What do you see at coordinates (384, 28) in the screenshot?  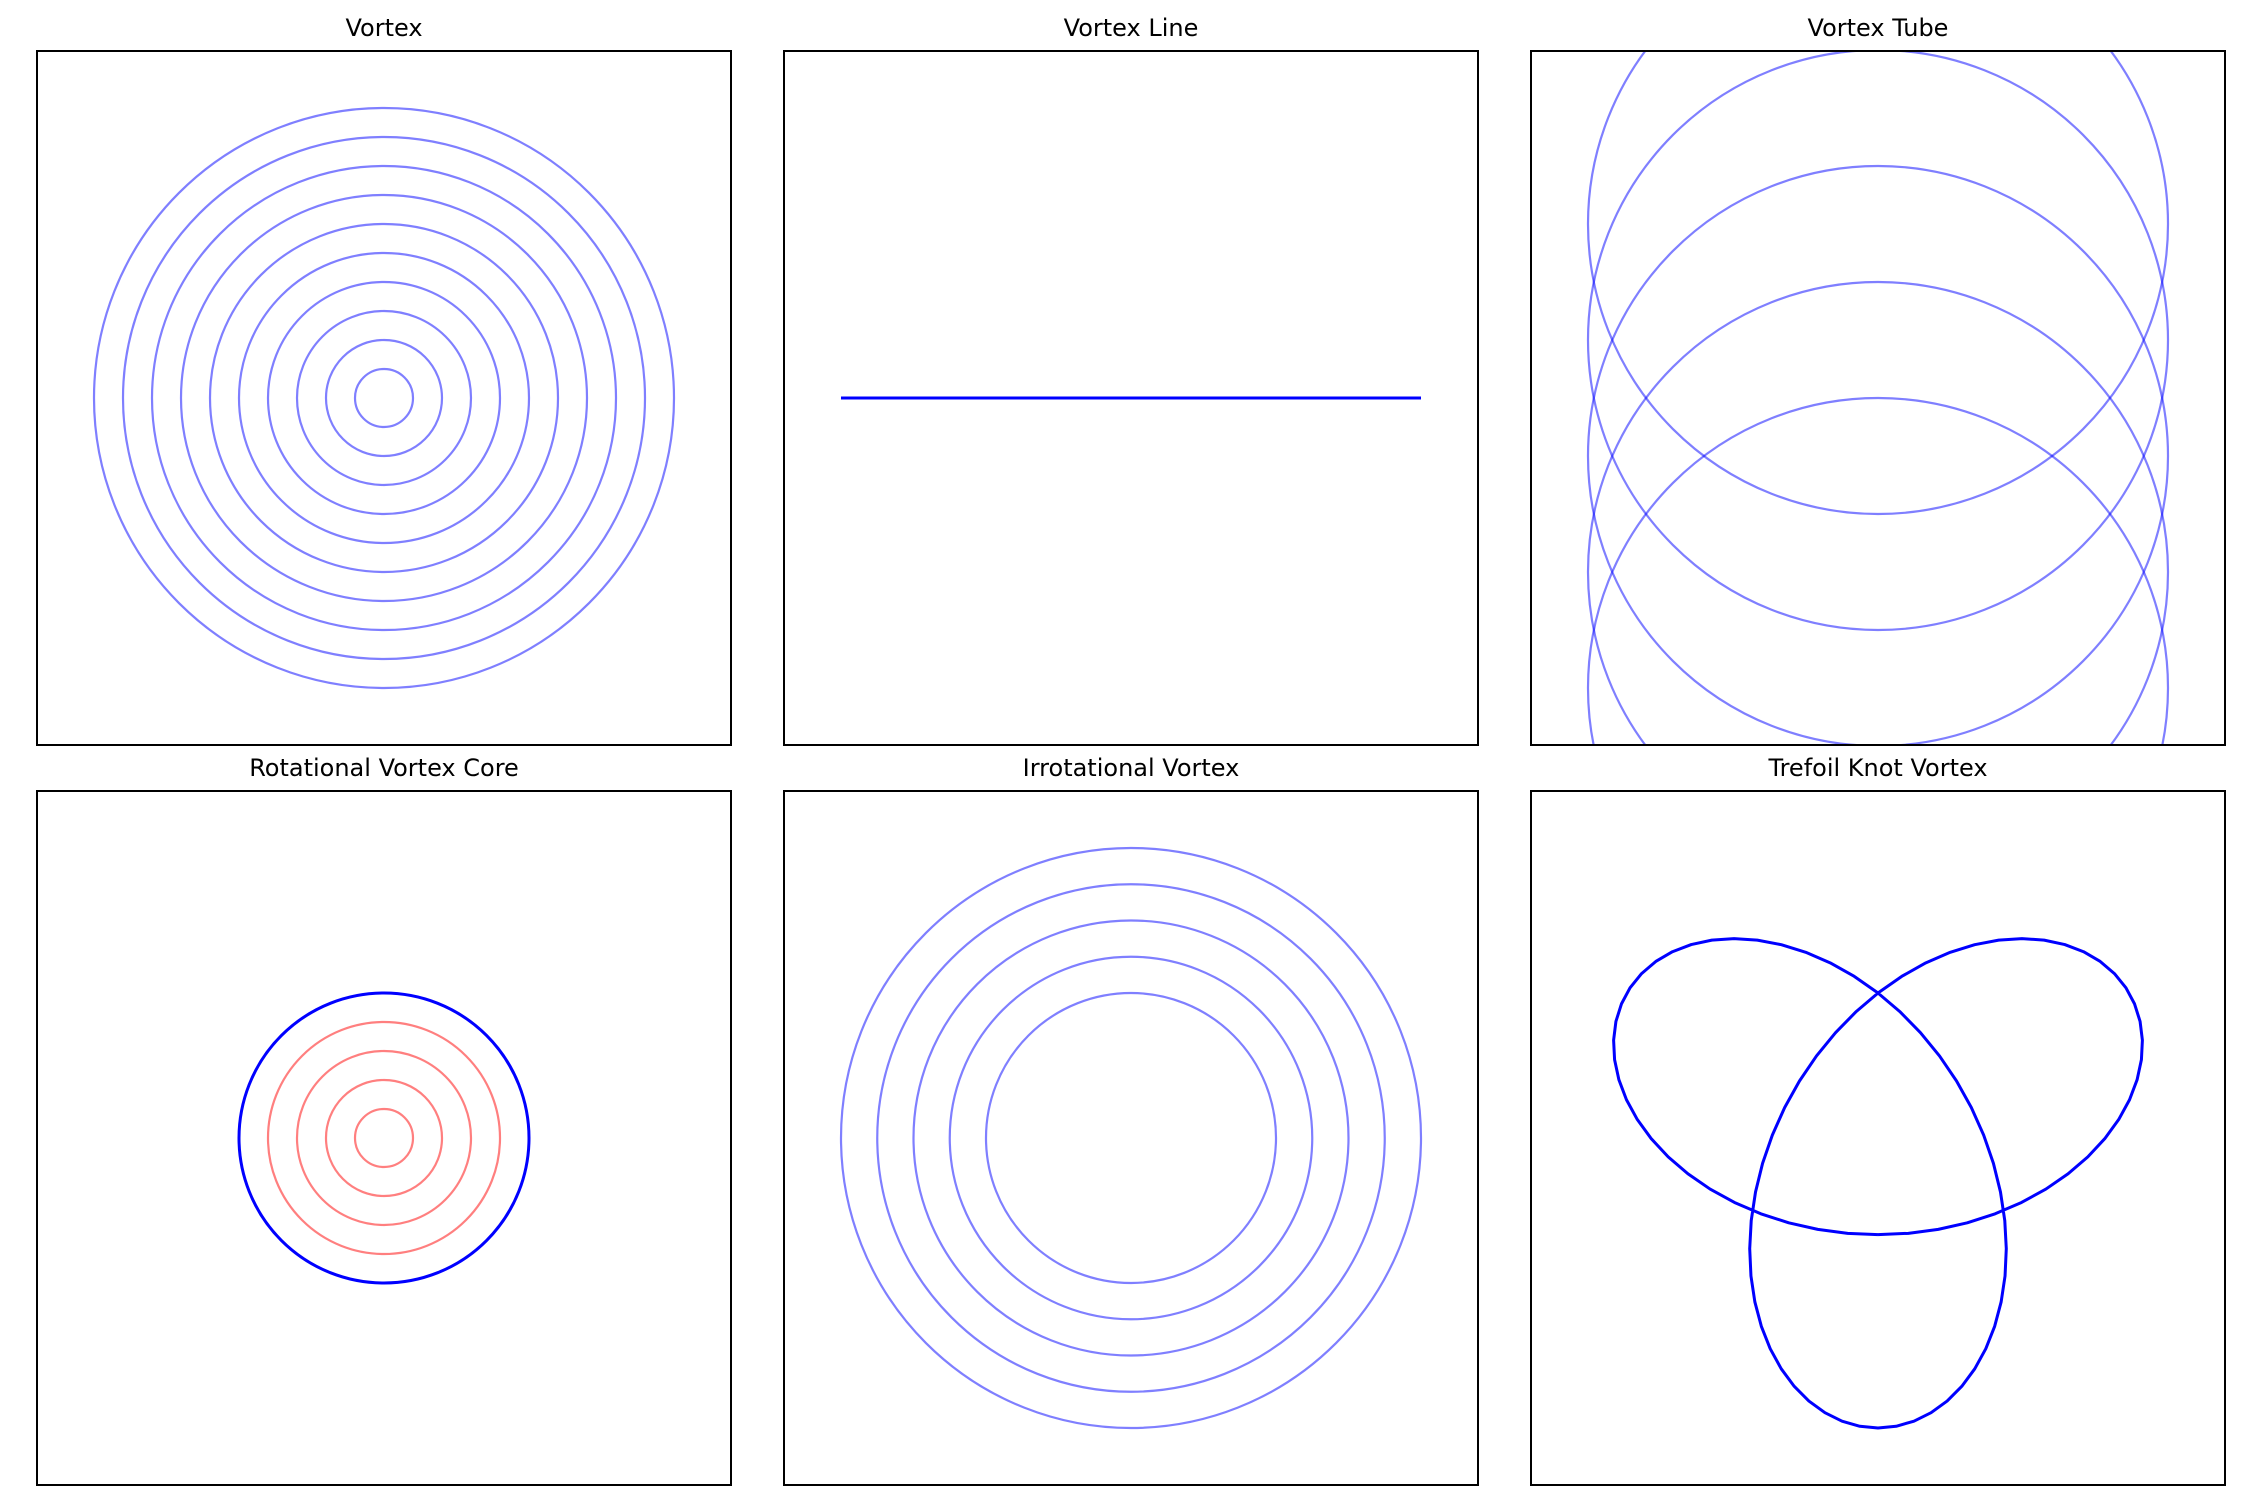 I see `panel-title: Vortex` at bounding box center [384, 28].